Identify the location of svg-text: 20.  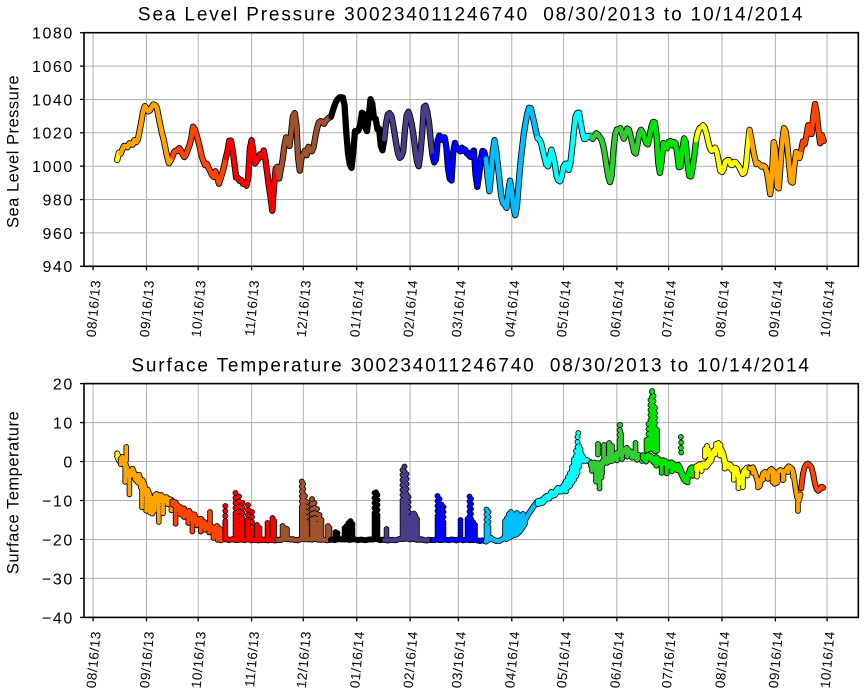
(63, 385).